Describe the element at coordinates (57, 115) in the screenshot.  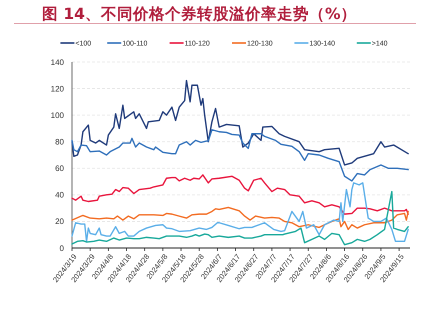
I see `y-tick-label: 100` at that location.